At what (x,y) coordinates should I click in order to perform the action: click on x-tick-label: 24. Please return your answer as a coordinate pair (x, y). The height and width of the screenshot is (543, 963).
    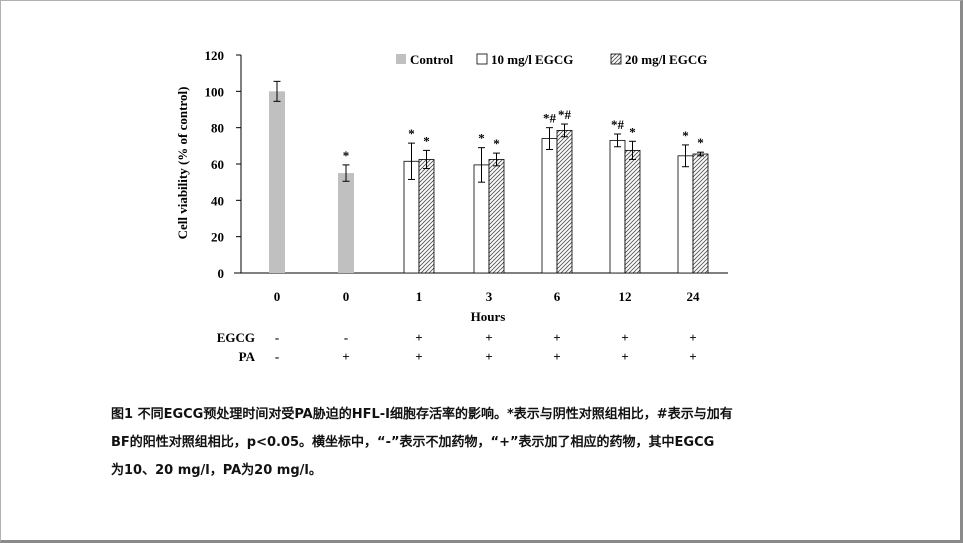
    Looking at the image, I should click on (694, 296).